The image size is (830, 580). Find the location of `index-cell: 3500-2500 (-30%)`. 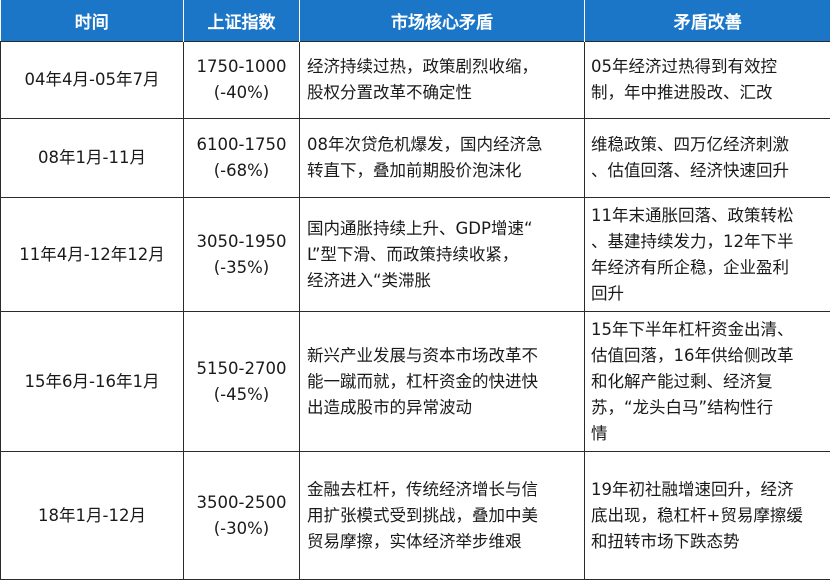

index-cell: 3500-2500 (-30%) is located at coordinates (242, 516).